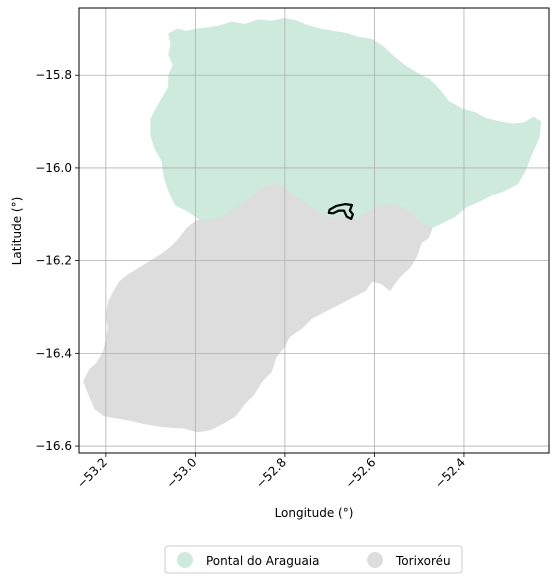 The image size is (557, 582). Describe the element at coordinates (53, 446) in the screenshot. I see `y-tick-label: −16.6` at that location.